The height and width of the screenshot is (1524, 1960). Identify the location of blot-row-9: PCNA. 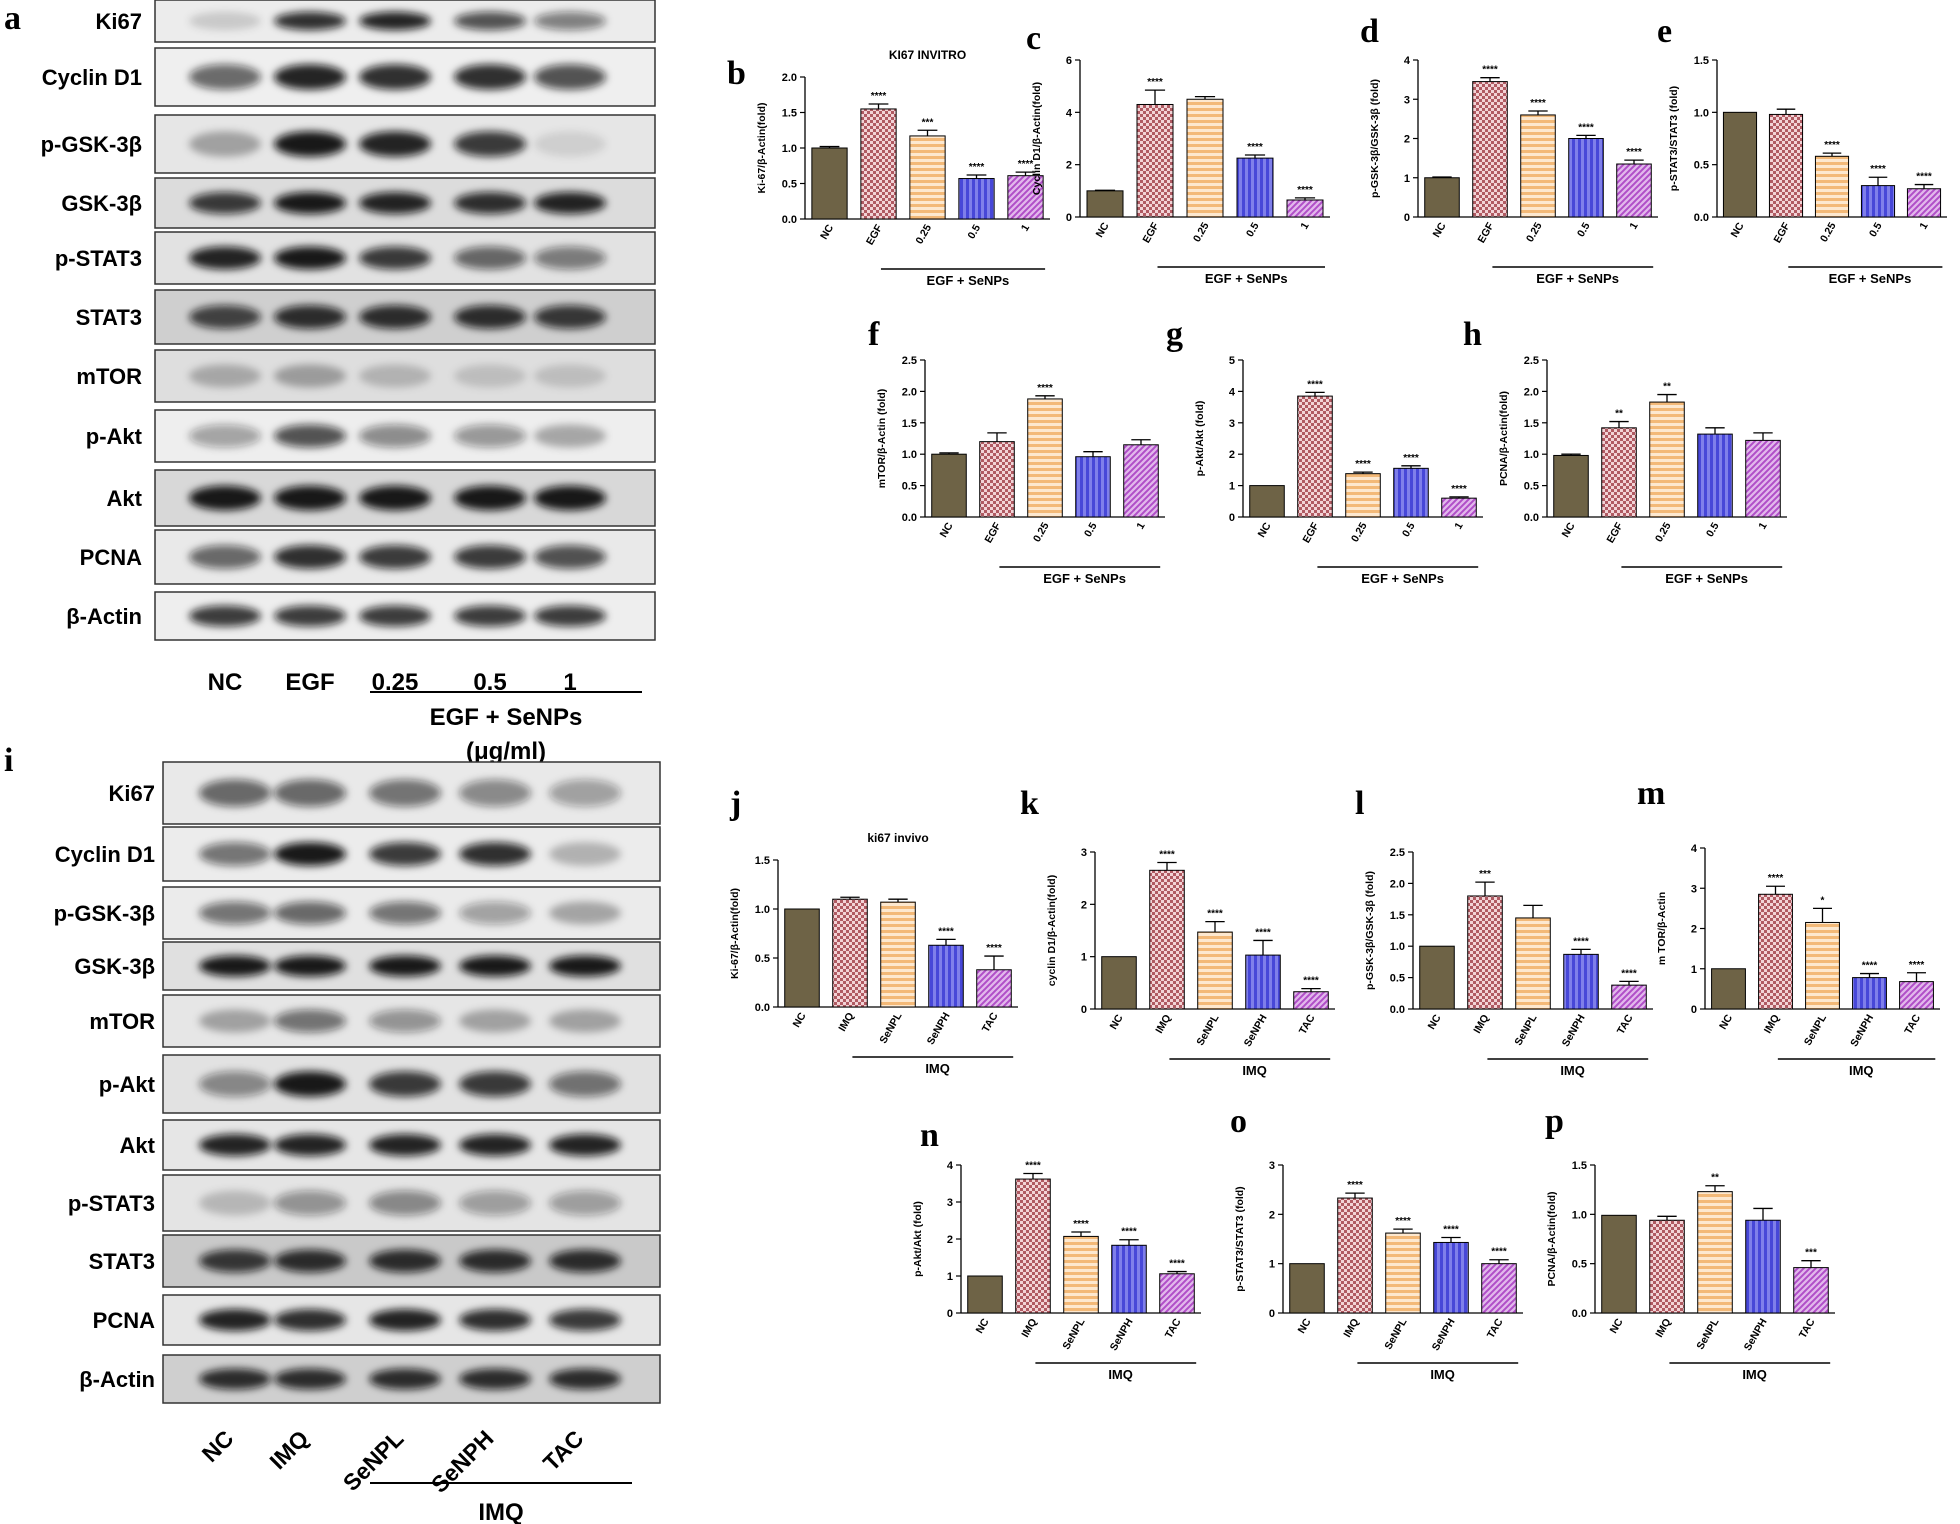
(368, 557).